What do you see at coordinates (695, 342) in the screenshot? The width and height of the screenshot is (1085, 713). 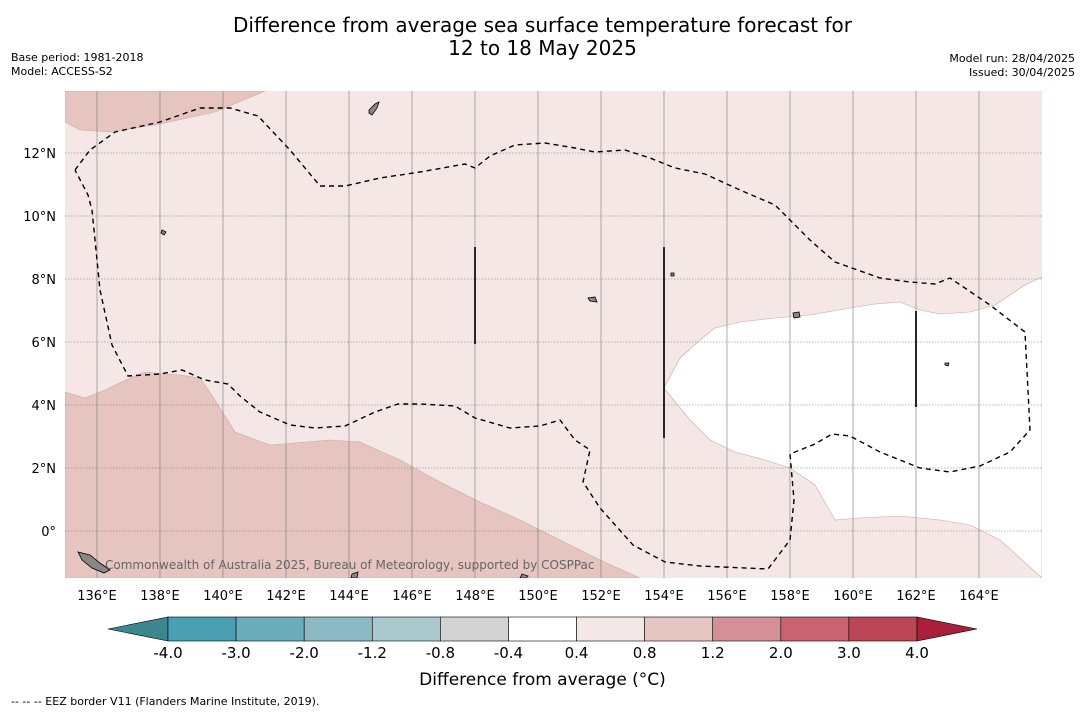 I see `eez-boundary-lines` at bounding box center [695, 342].